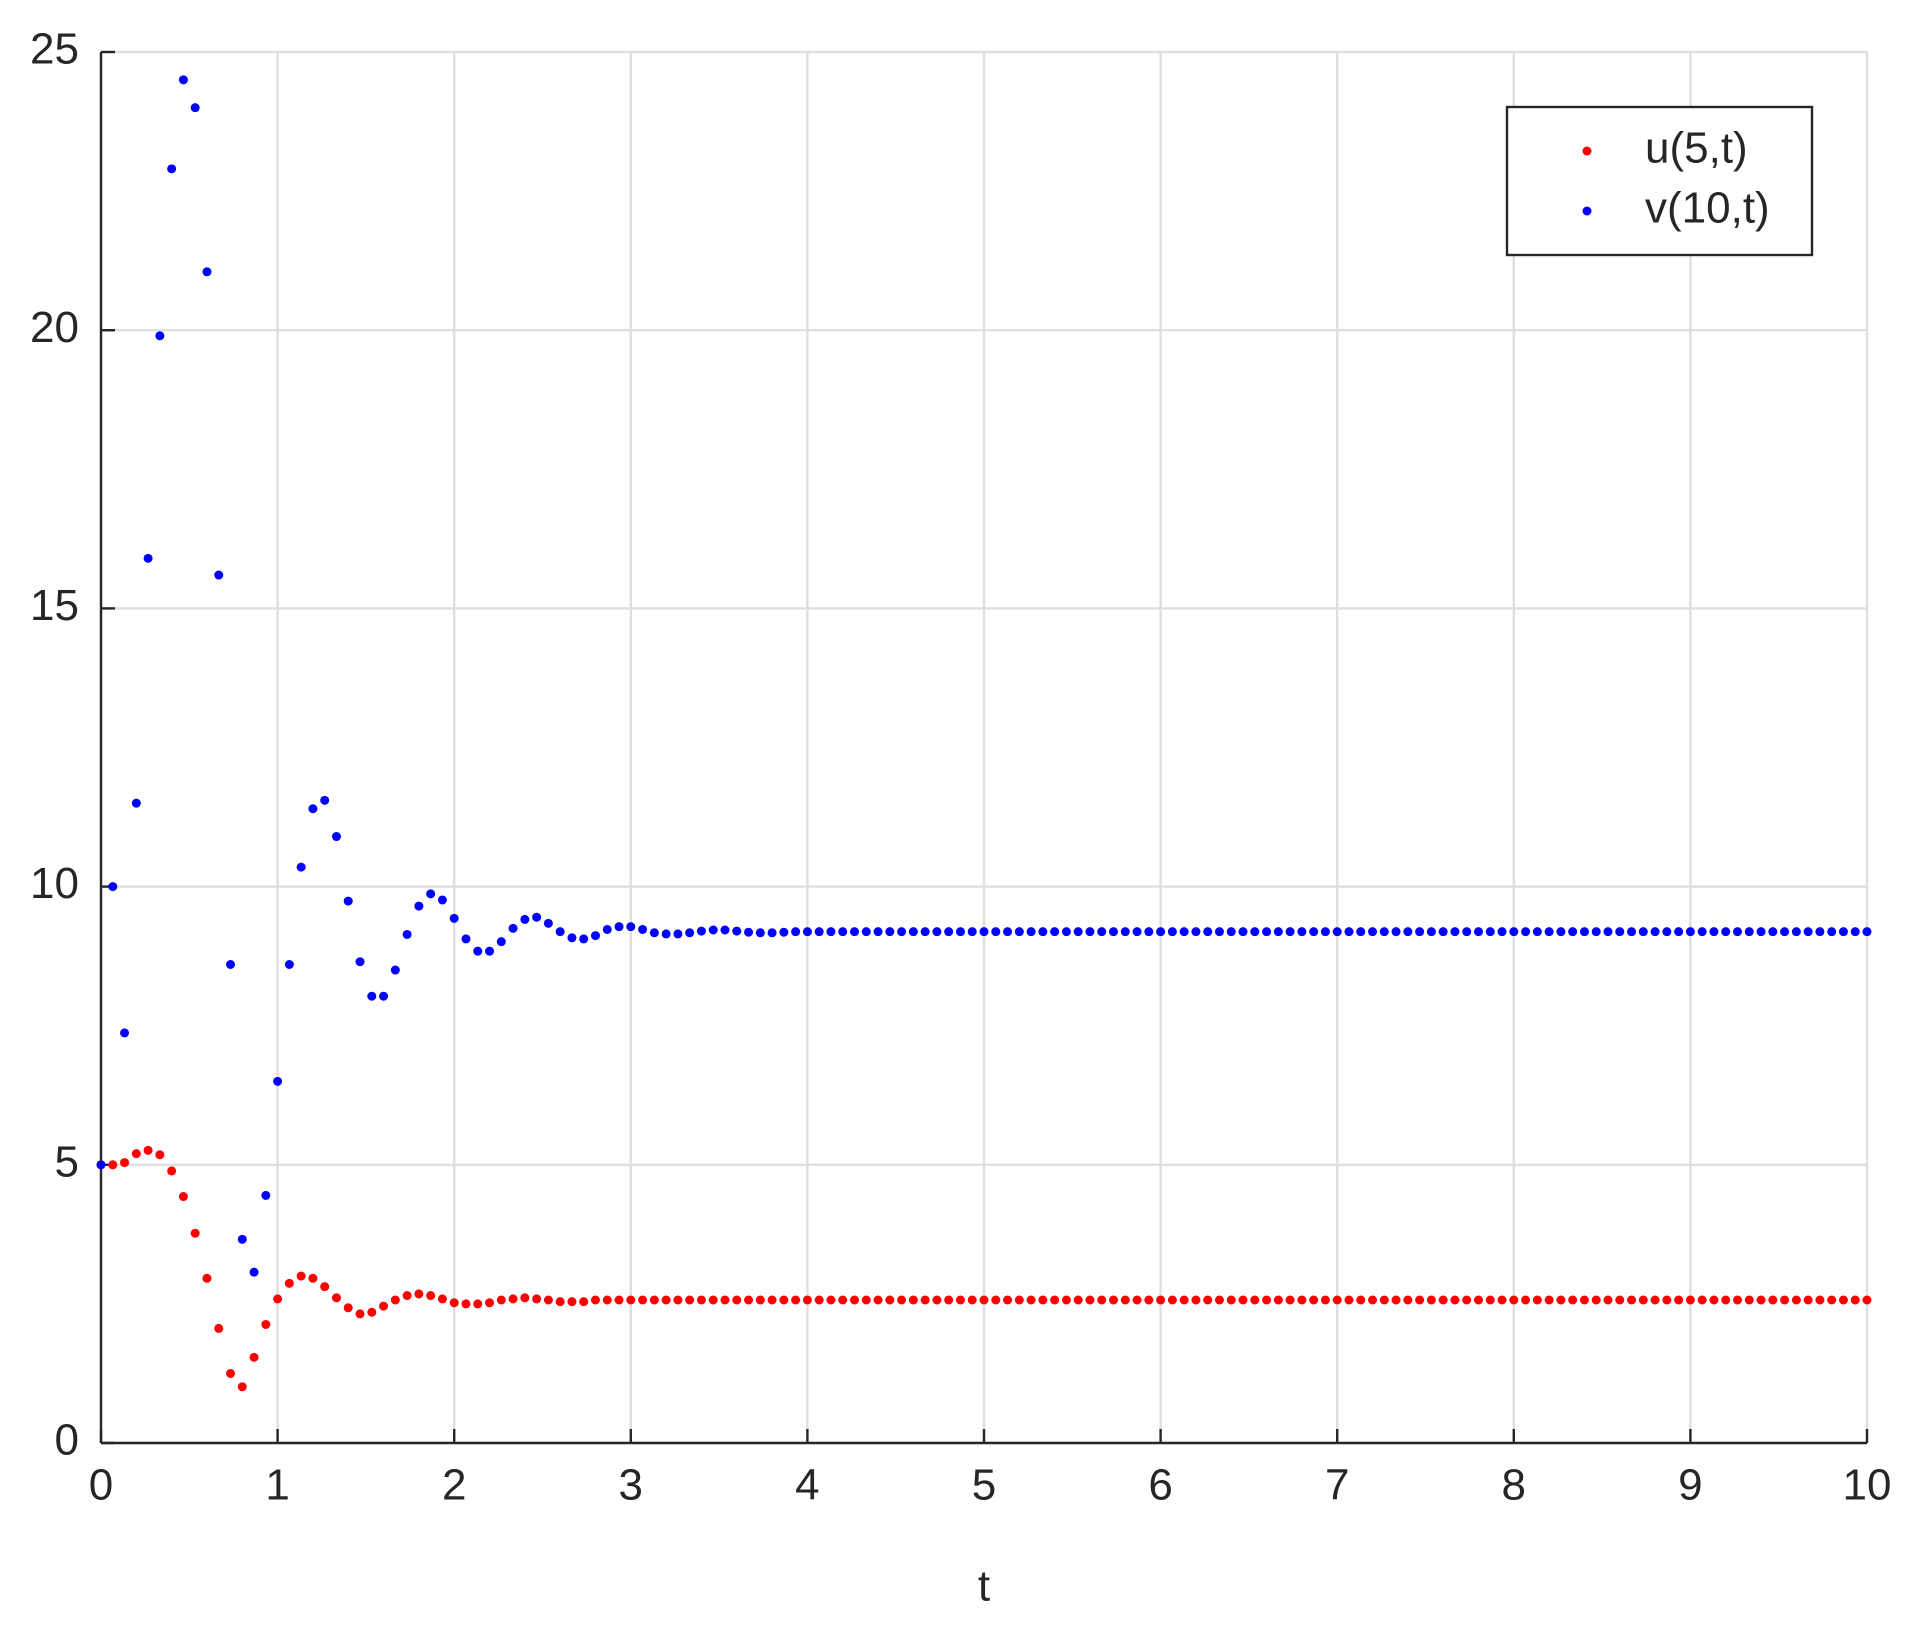 This screenshot has width=1913, height=1627. I want to click on legend-label: u(5,t), so click(1696, 148).